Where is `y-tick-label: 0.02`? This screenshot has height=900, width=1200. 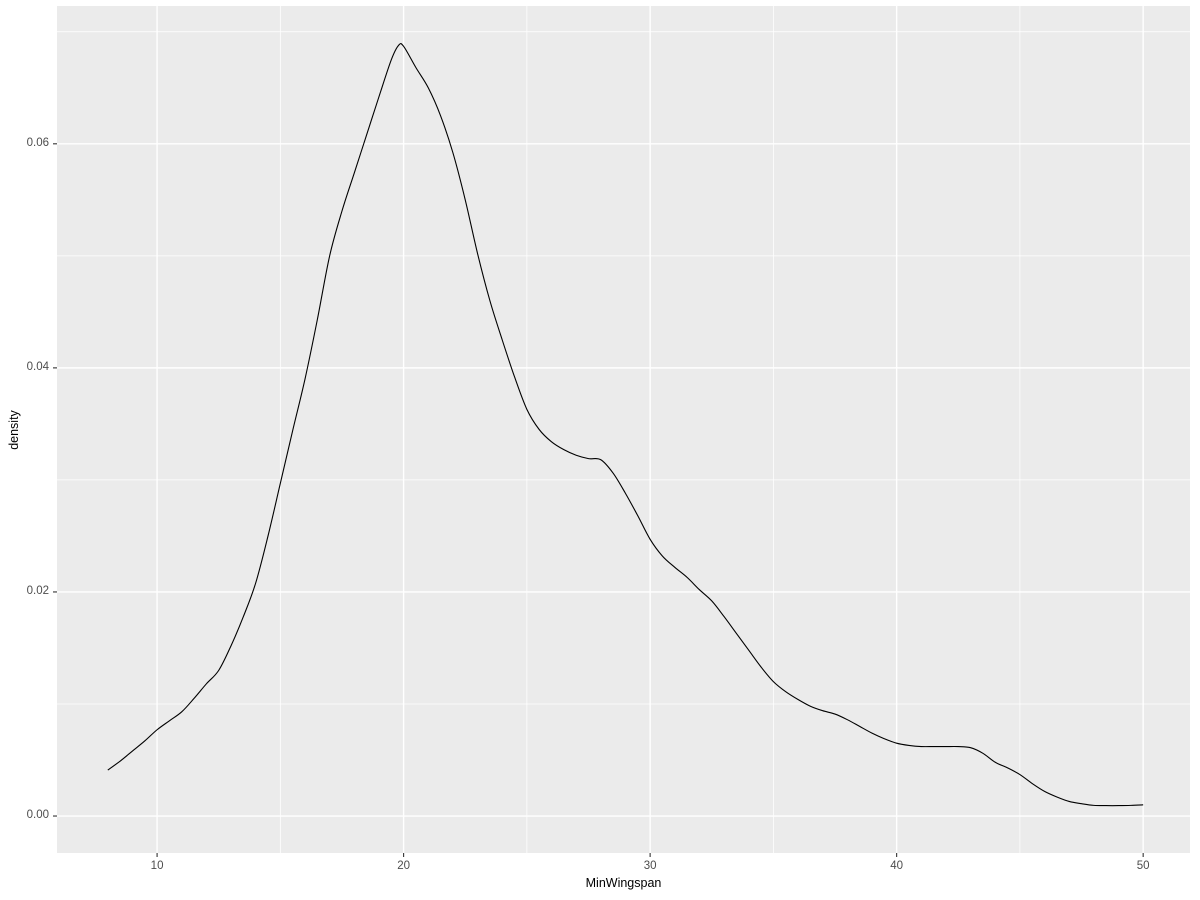 y-tick-label: 0.02 is located at coordinates (37, 590).